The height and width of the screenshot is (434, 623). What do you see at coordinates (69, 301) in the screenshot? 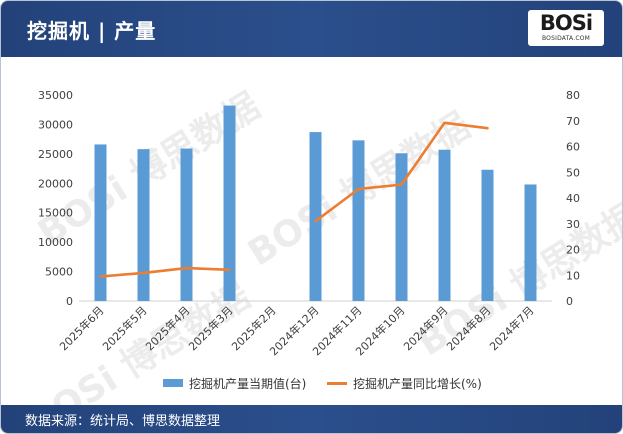
I see `y-left-tick-label: 0` at bounding box center [69, 301].